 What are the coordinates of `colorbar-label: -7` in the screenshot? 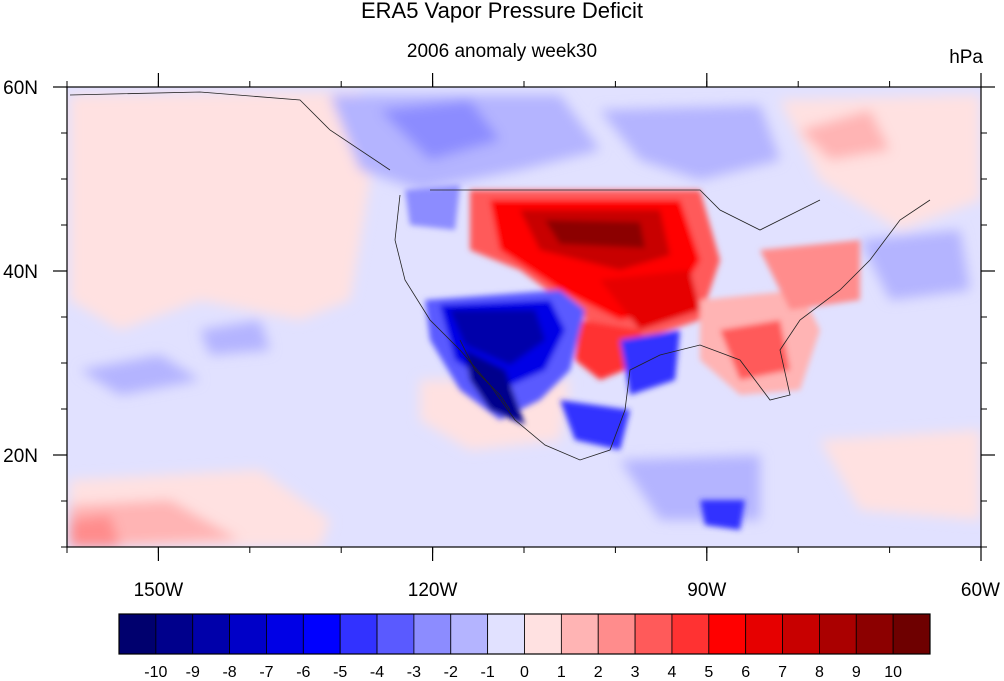 It's located at (266, 672).